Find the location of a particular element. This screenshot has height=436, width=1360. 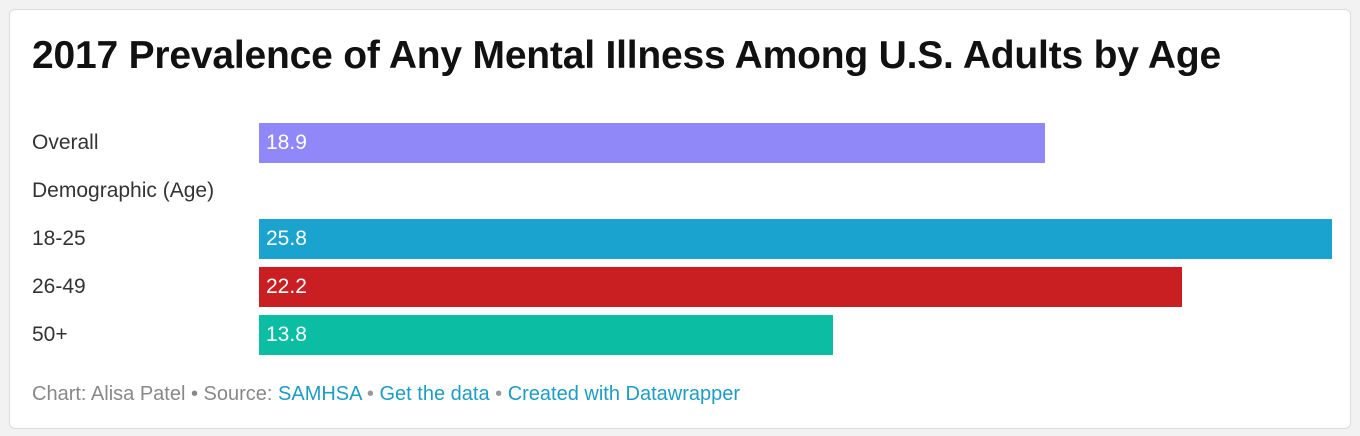

bar-value-label: 18.9 is located at coordinates (286, 142).